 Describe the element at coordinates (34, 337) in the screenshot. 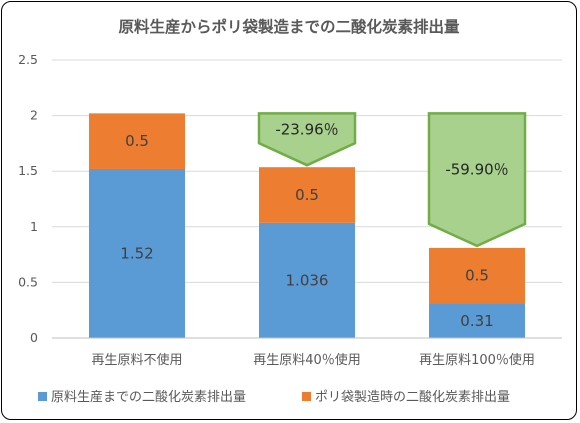

I see `y-tick-label: 0` at that location.